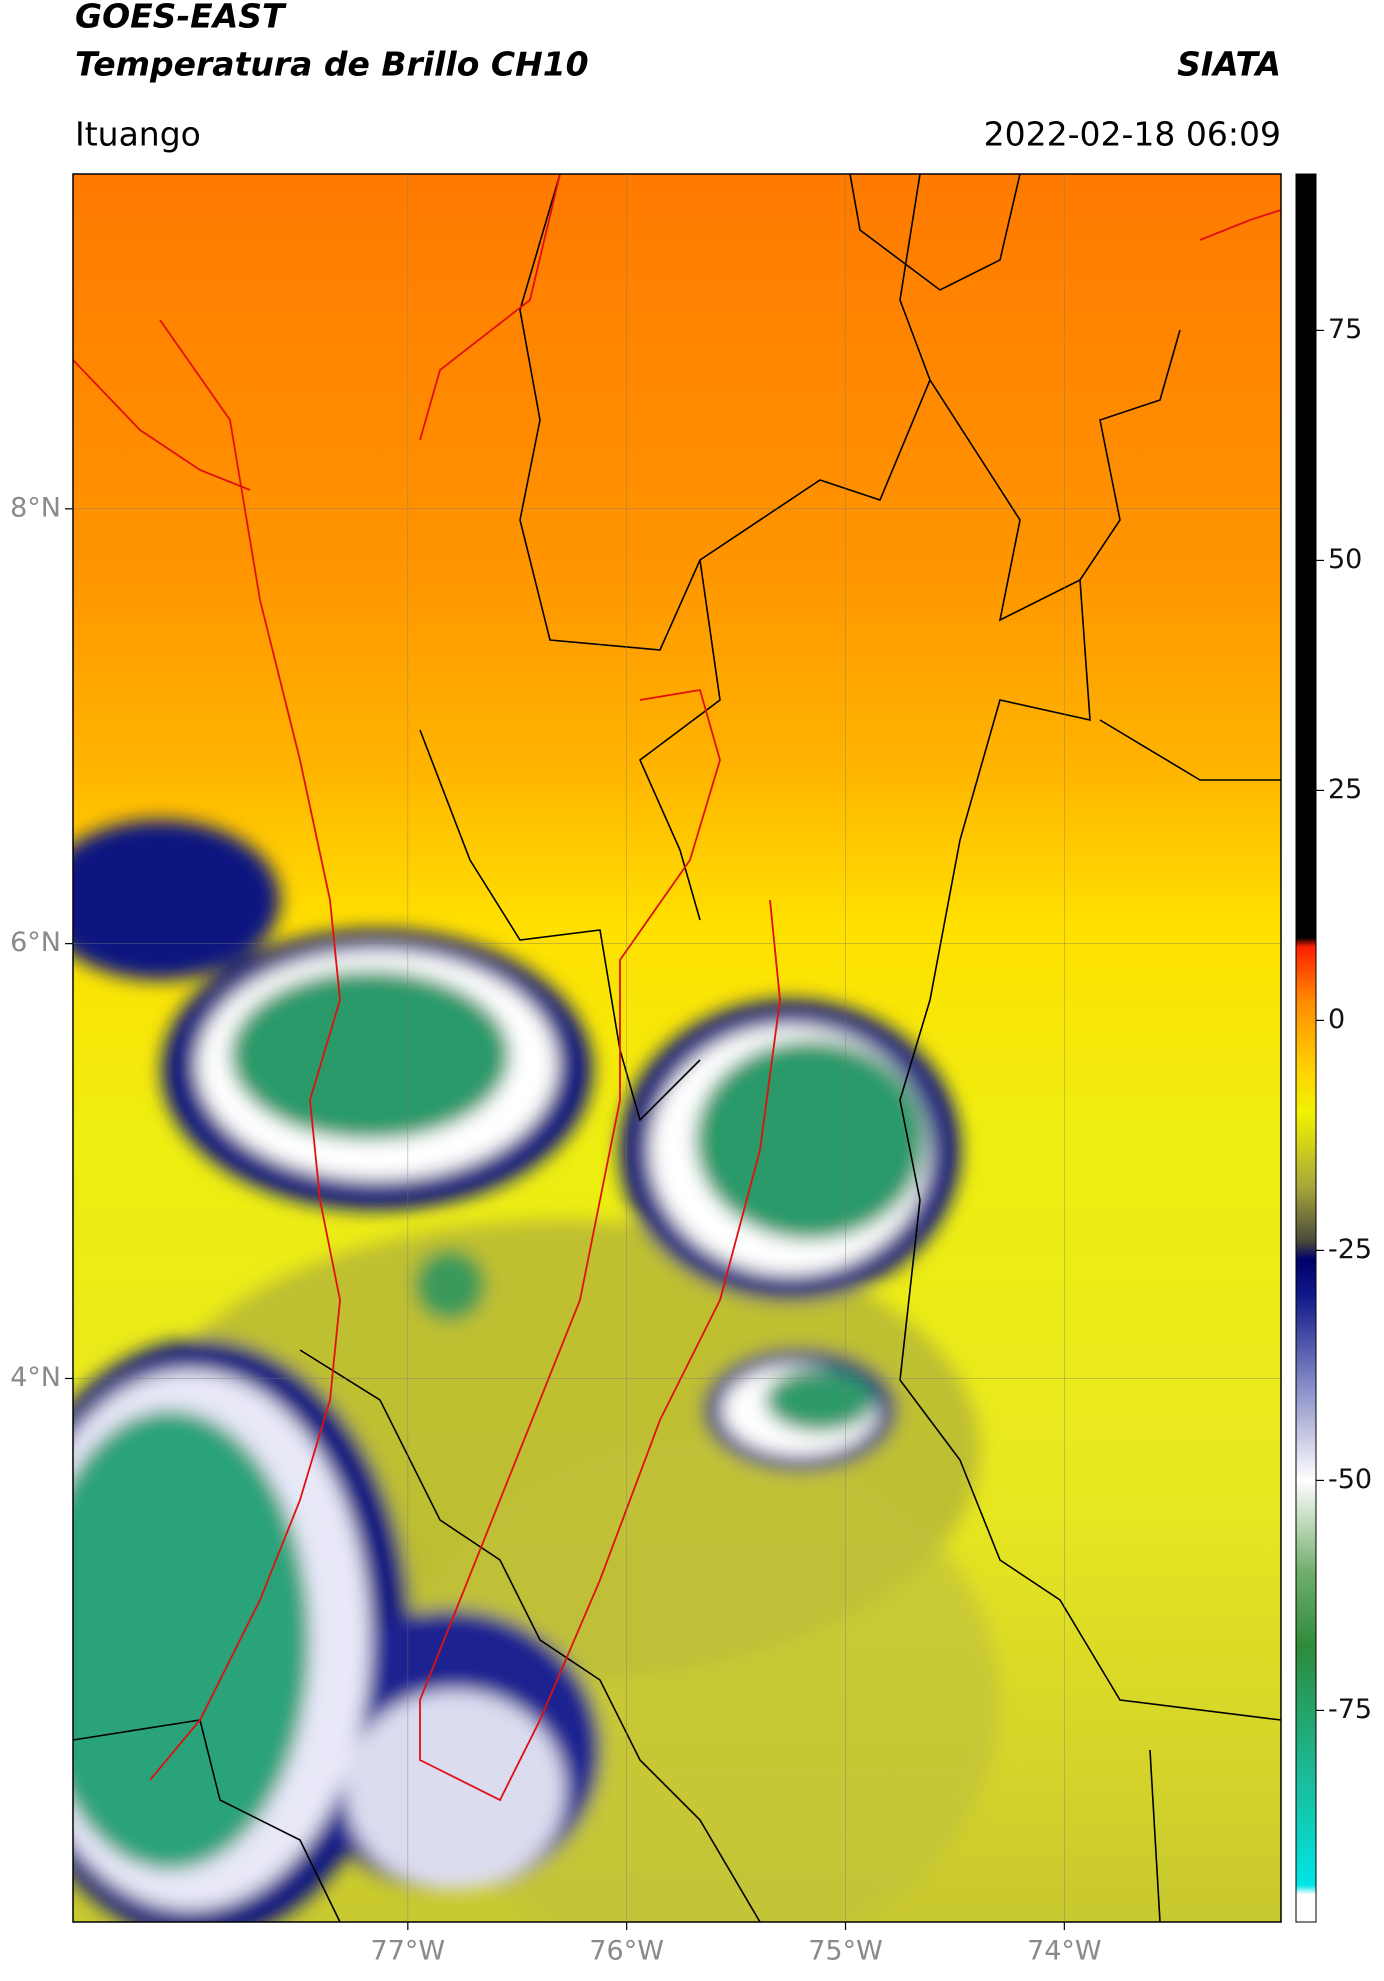  Describe the element at coordinates (1229, 64) in the screenshot. I see `source: SIATA` at that location.